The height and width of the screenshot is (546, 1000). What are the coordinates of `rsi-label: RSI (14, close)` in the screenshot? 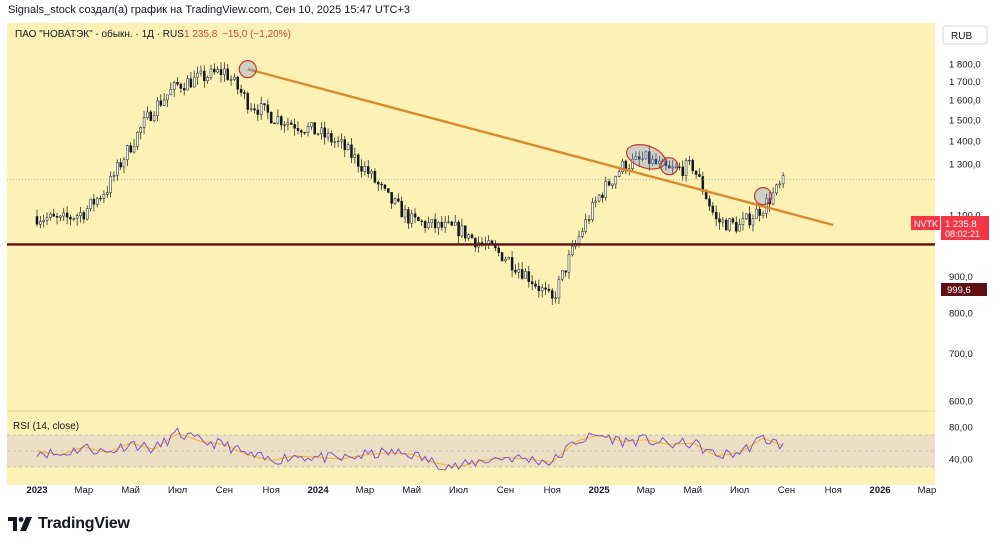 It's located at (46, 426).